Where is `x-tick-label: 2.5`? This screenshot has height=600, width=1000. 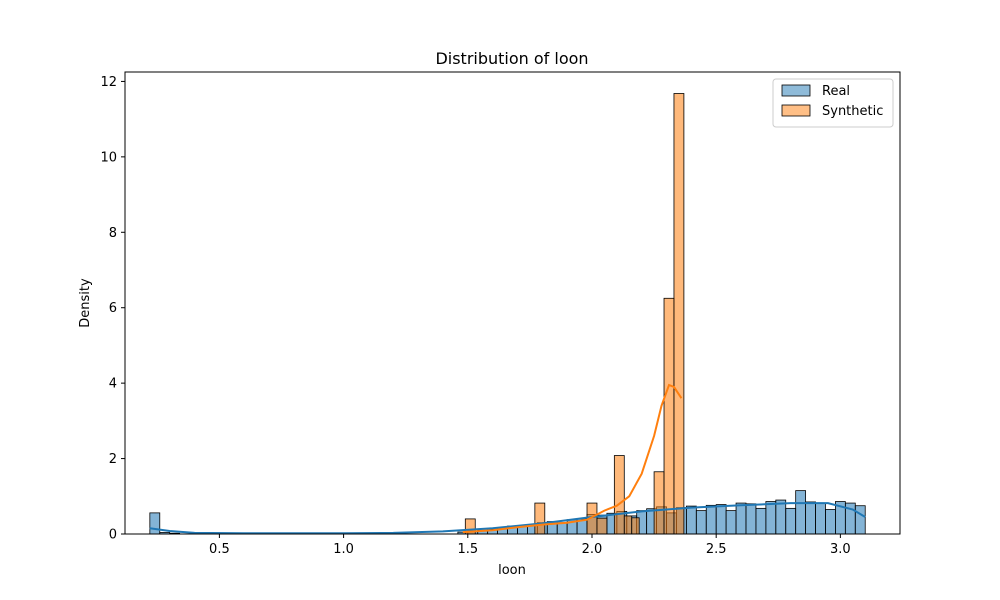 x-tick-label: 2.5 is located at coordinates (716, 549).